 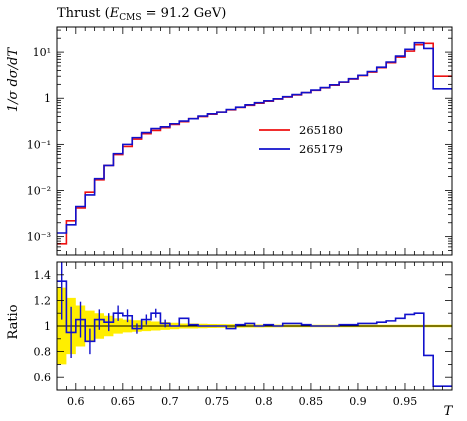 What do you see at coordinates (311, 401) in the screenshot?
I see `x-tick-label: 0.85` at bounding box center [311, 401].